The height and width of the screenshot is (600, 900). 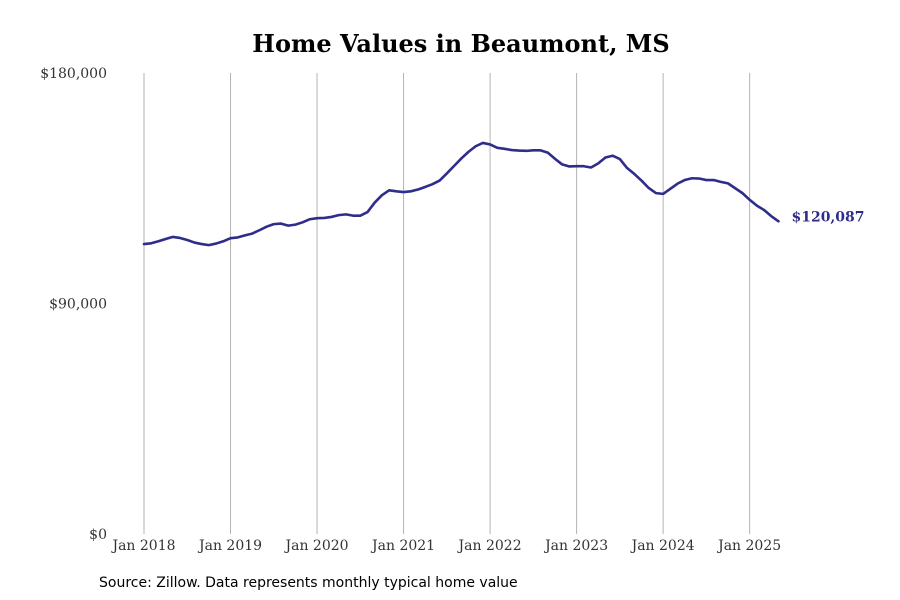 I want to click on y-axis-ticks: $0 $90,000 $180,000, so click(x=73, y=304).